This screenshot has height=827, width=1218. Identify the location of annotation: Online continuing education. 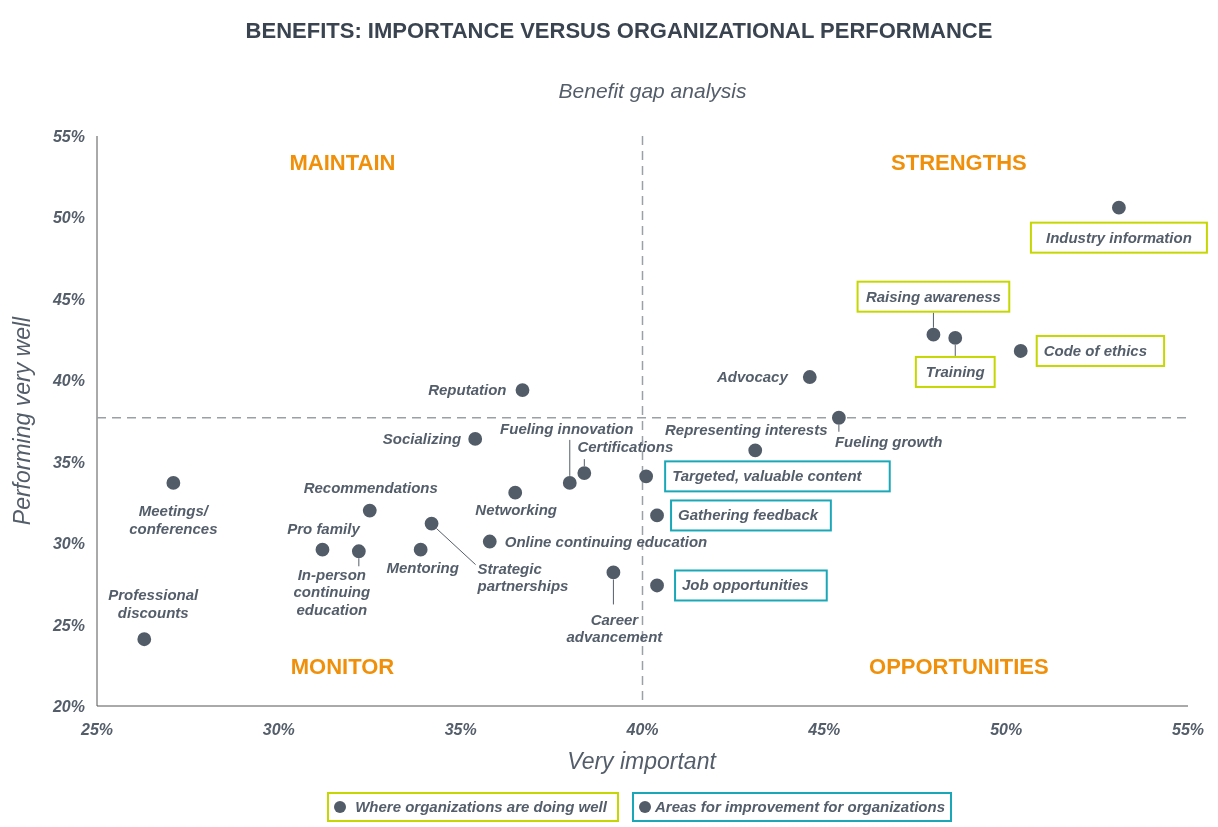
(606, 541).